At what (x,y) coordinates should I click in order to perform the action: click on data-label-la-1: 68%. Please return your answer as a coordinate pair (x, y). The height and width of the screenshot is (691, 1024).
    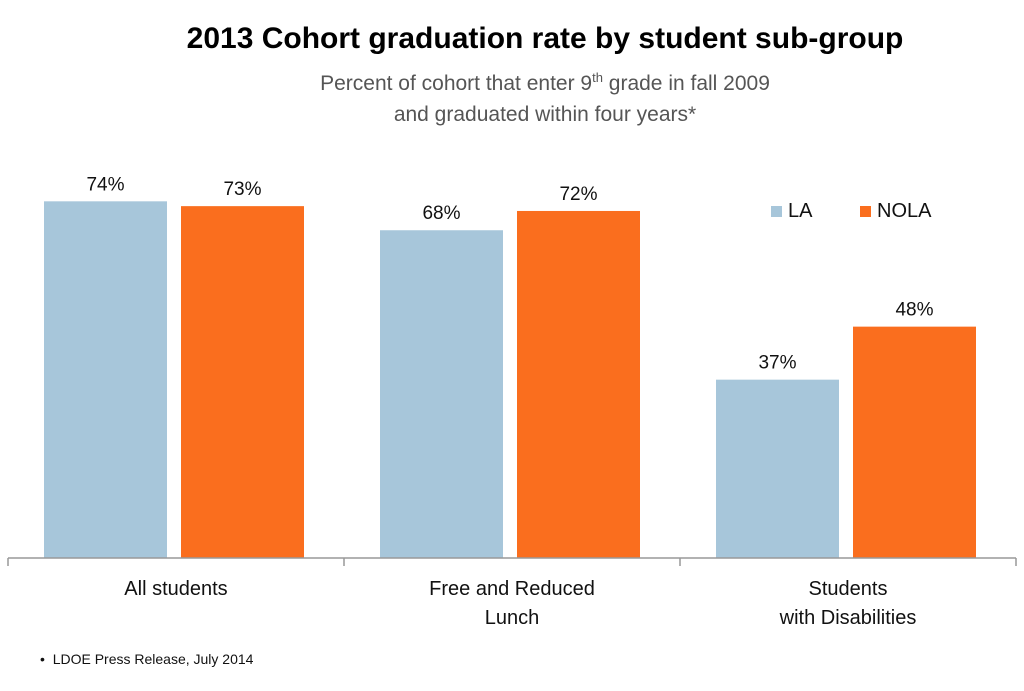
    Looking at the image, I should click on (441, 213).